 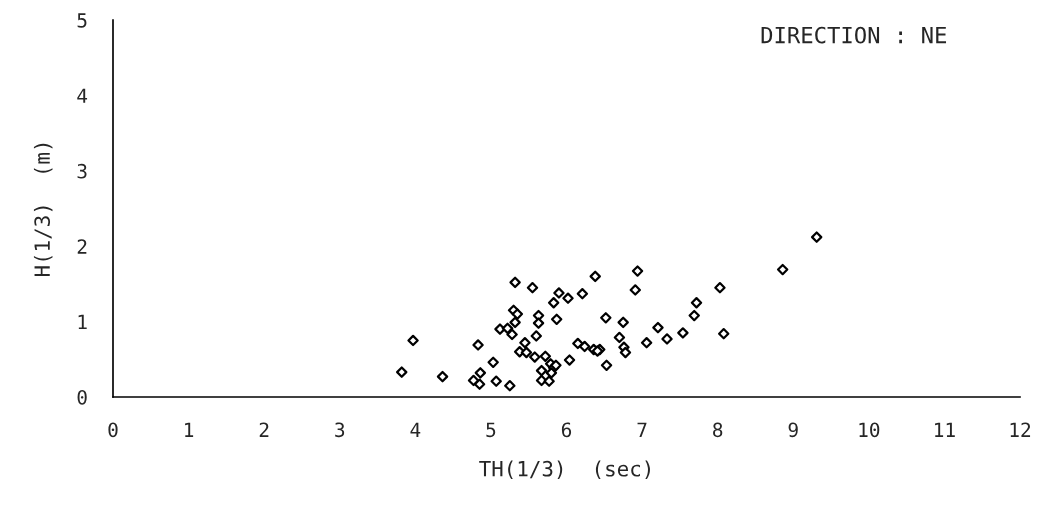 I want to click on y-tick-label: 2, so click(x=82, y=246).